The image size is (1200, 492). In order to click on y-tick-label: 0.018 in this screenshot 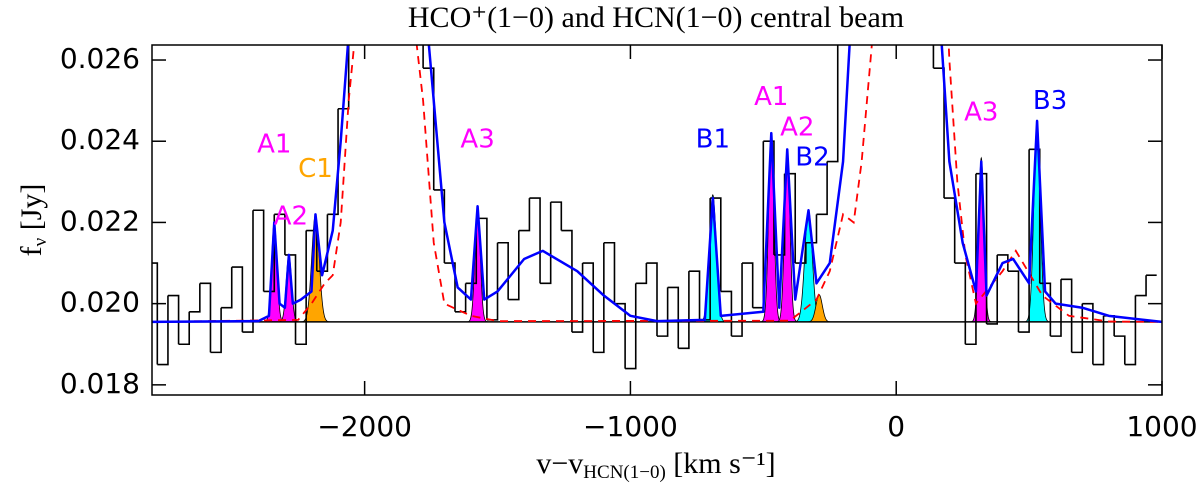, I will do `click(100, 383)`.